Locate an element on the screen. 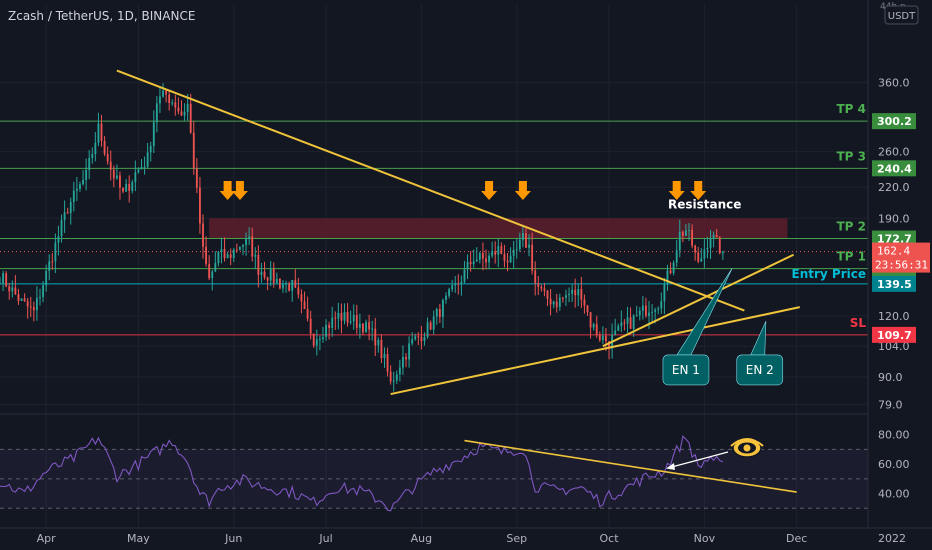  level-label: Entry Price is located at coordinates (829, 274).